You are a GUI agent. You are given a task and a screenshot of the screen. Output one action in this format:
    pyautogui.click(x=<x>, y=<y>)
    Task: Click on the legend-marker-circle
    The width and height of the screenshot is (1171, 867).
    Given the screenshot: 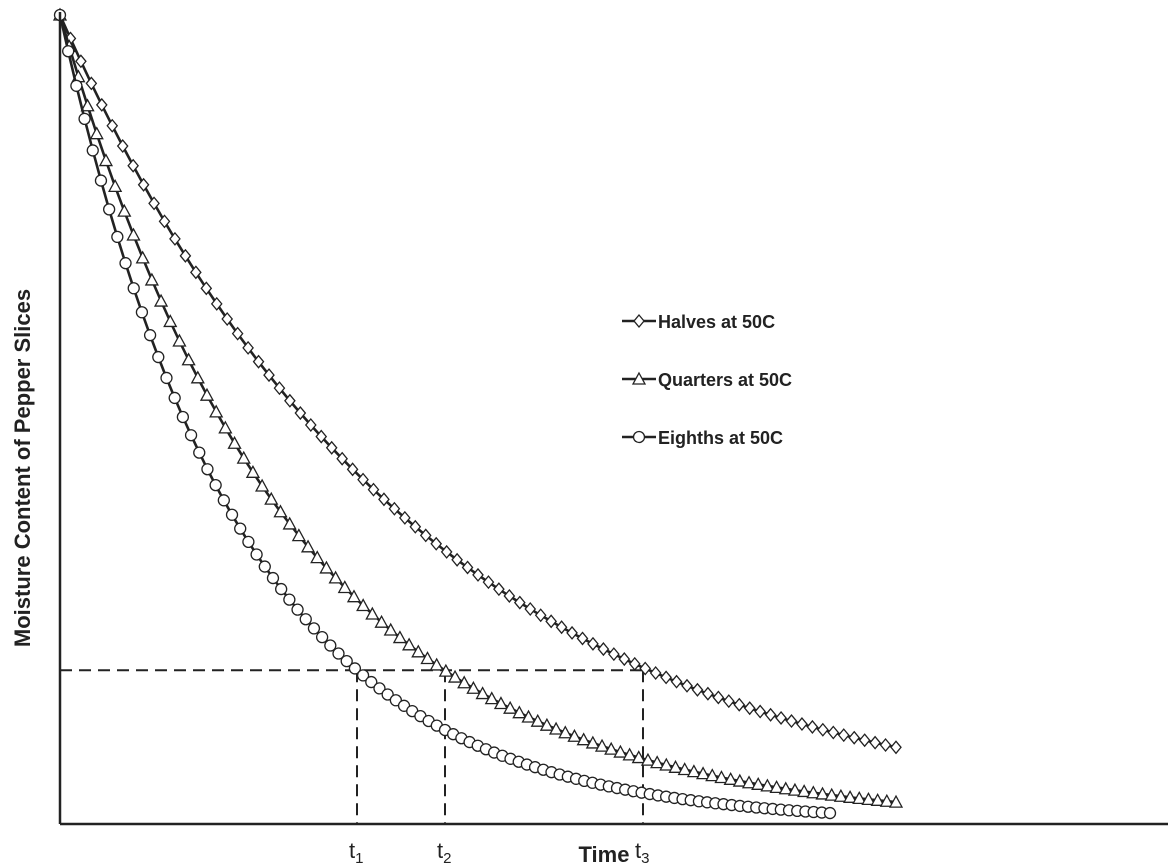 What is the action you would take?
    pyautogui.click(x=639, y=437)
    